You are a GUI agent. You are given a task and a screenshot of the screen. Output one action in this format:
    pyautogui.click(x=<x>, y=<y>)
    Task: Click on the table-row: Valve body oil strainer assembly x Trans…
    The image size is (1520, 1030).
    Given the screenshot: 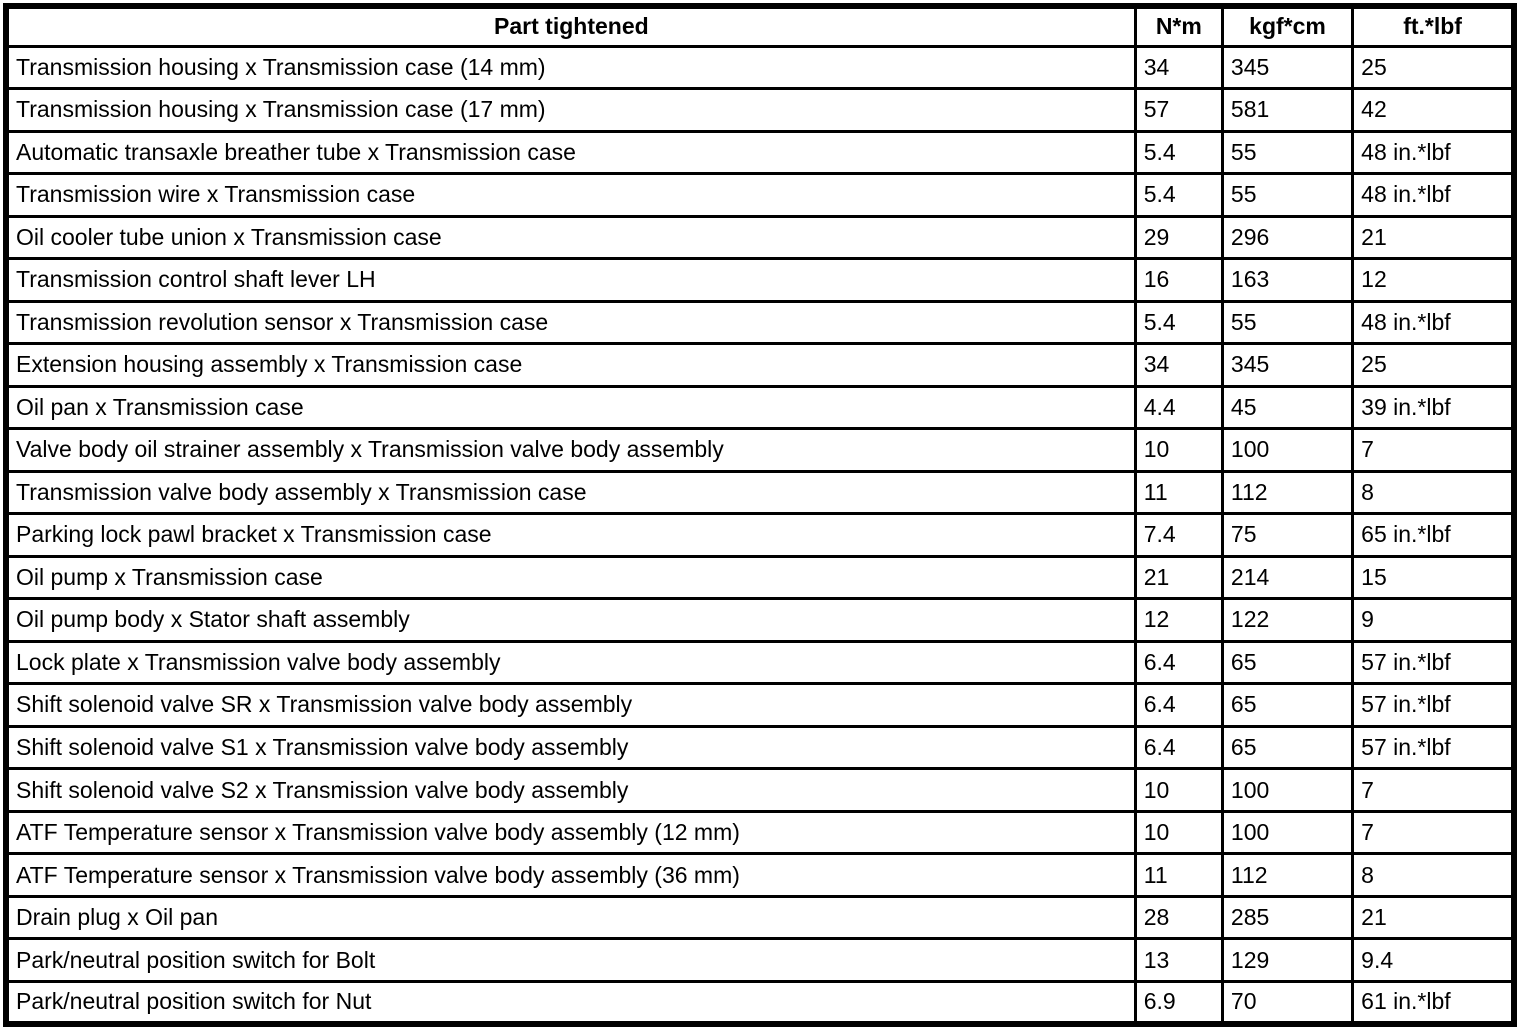 What is the action you would take?
    pyautogui.click(x=760, y=450)
    